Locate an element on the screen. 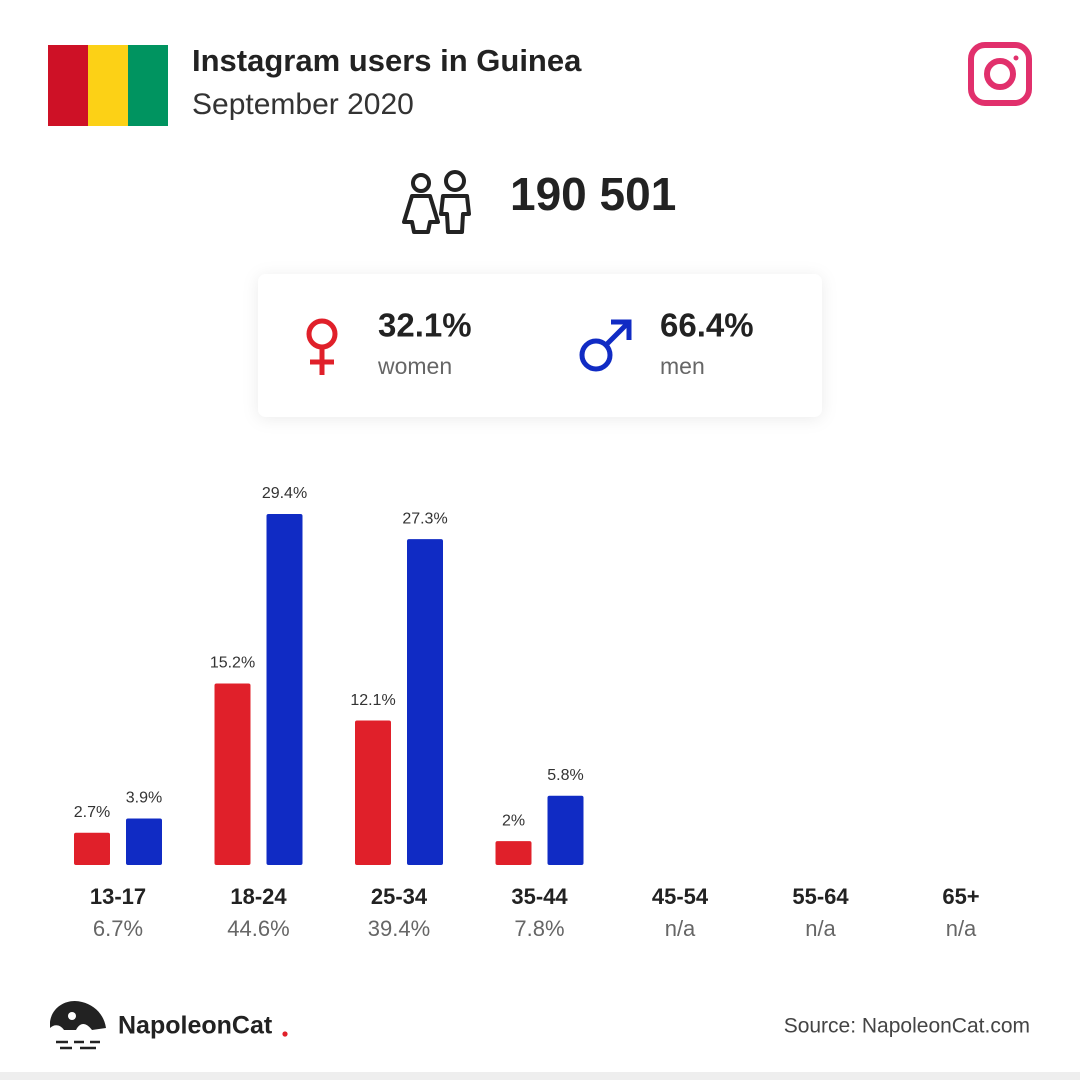 The width and height of the screenshot is (1080, 1080). ig-dot is located at coordinates (1016, 58).